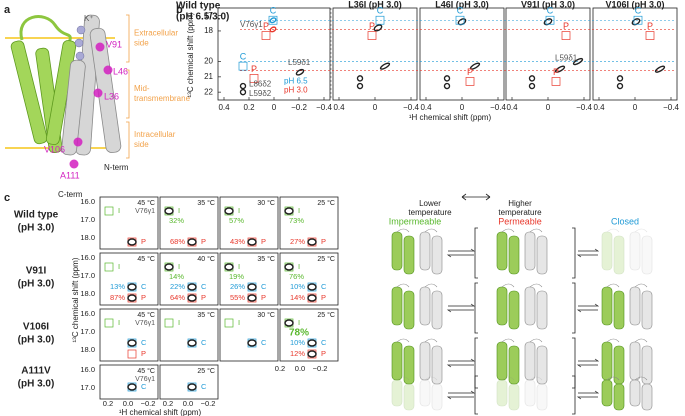 The height and width of the screenshot is (416, 685). Describe the element at coordinates (155, 134) in the screenshot. I see `region-label: Intracellular` at that location.